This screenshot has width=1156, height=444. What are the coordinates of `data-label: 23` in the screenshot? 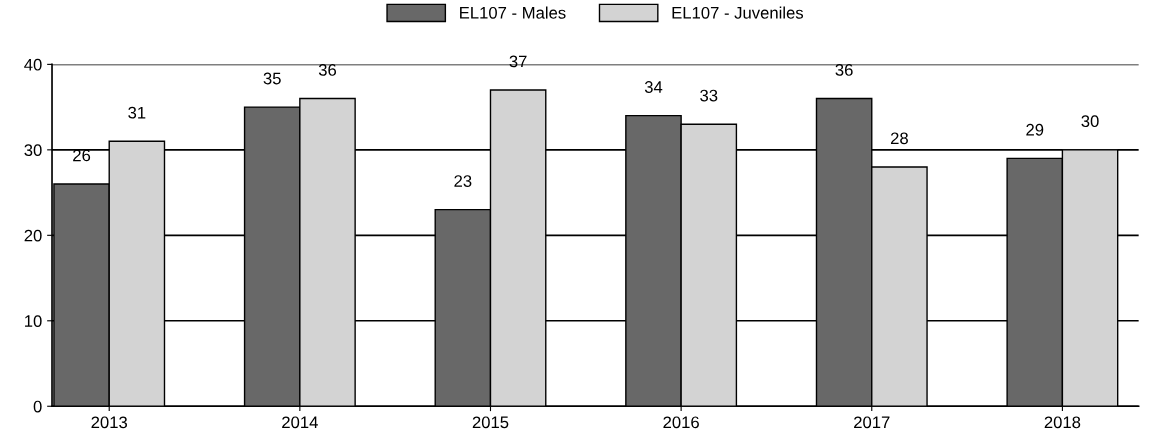 It's located at (463, 181).